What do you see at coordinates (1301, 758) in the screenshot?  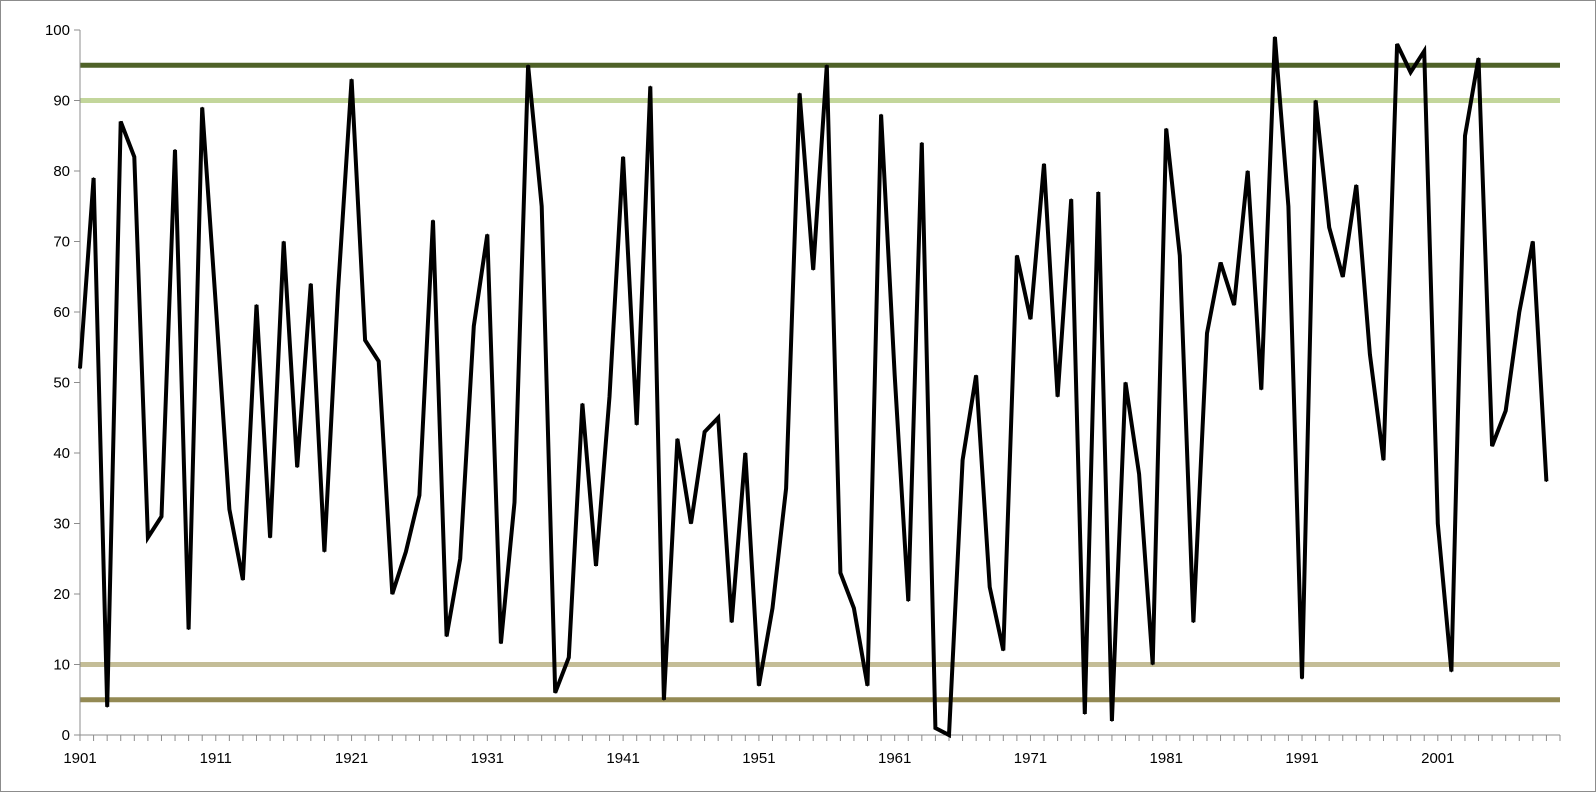 I see `x-tick-label: 1991` at bounding box center [1301, 758].